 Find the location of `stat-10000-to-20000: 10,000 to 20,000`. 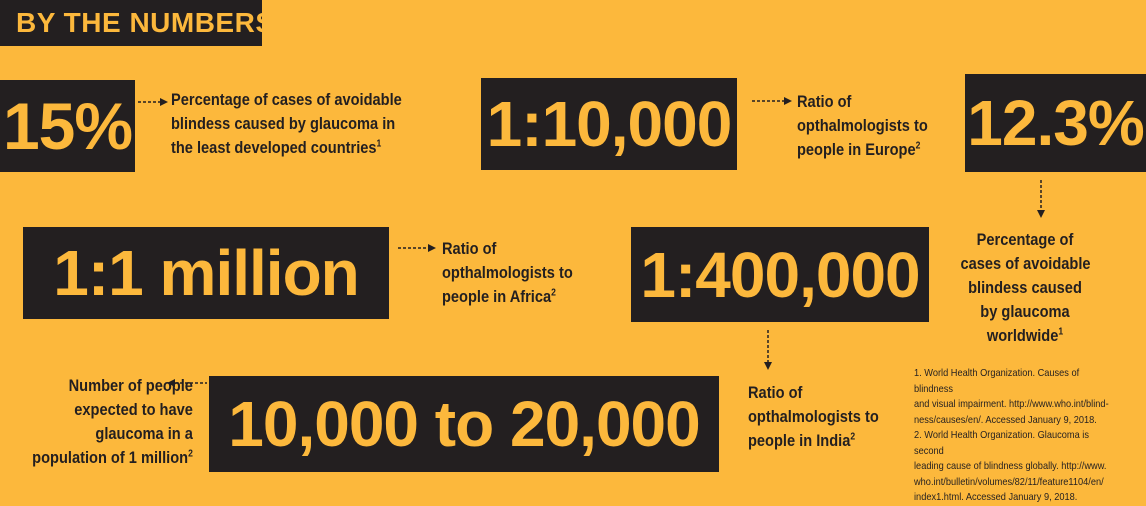

stat-10000-to-20000: 10,000 to 20,000 is located at coordinates (464, 424).